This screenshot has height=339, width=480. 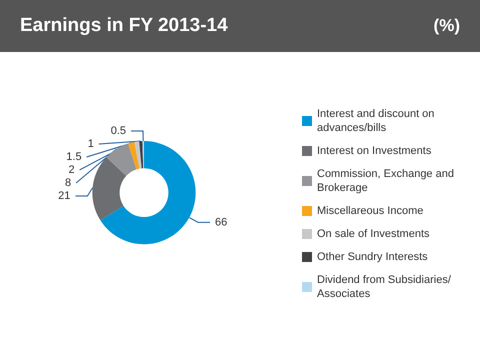 What do you see at coordinates (91, 144) in the screenshot?
I see `data-label: 1` at bounding box center [91, 144].